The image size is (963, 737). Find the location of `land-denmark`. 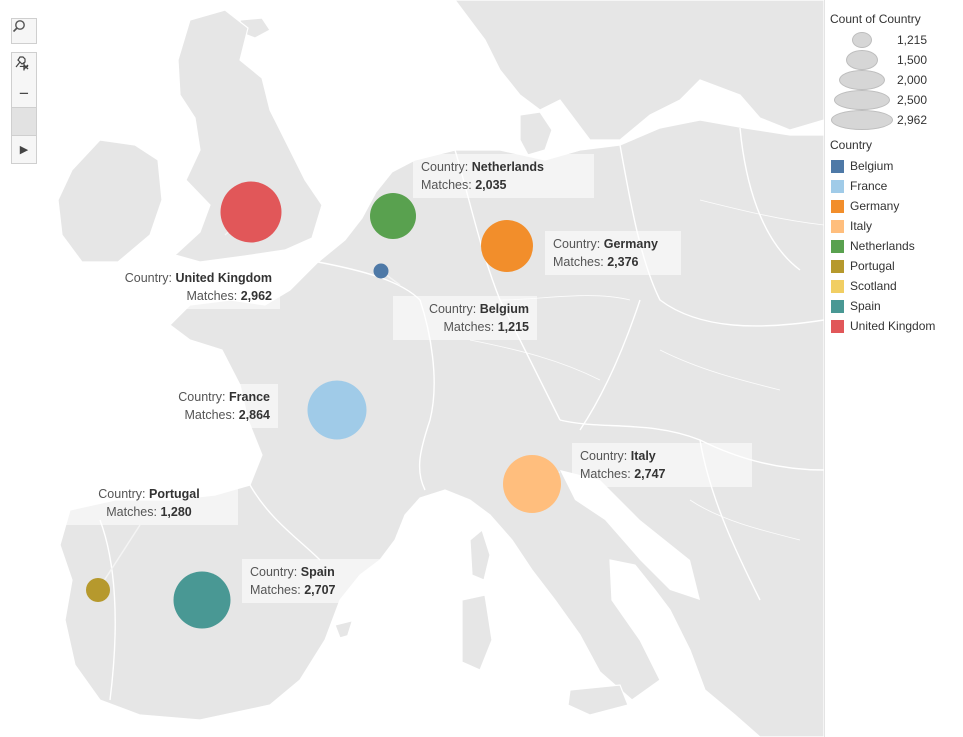

land-denmark is located at coordinates (536, 133).